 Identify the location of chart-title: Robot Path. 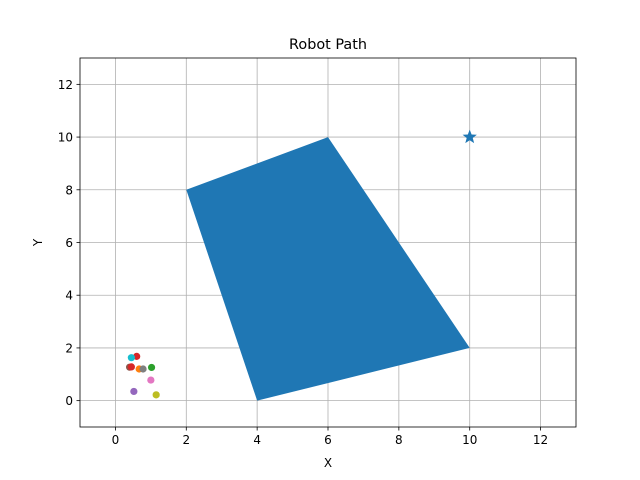
(328, 45).